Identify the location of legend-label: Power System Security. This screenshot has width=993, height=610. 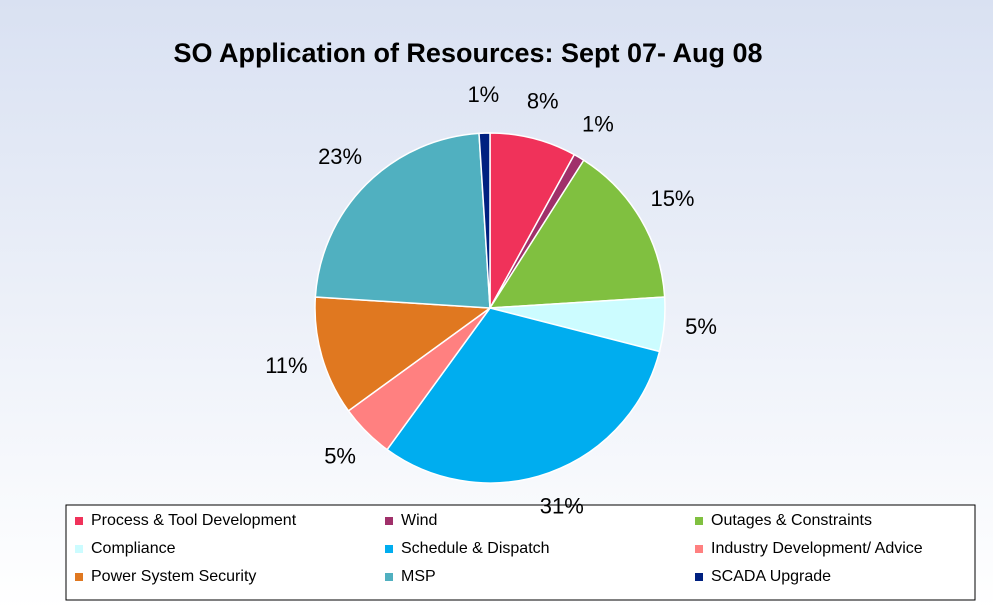
(173, 576).